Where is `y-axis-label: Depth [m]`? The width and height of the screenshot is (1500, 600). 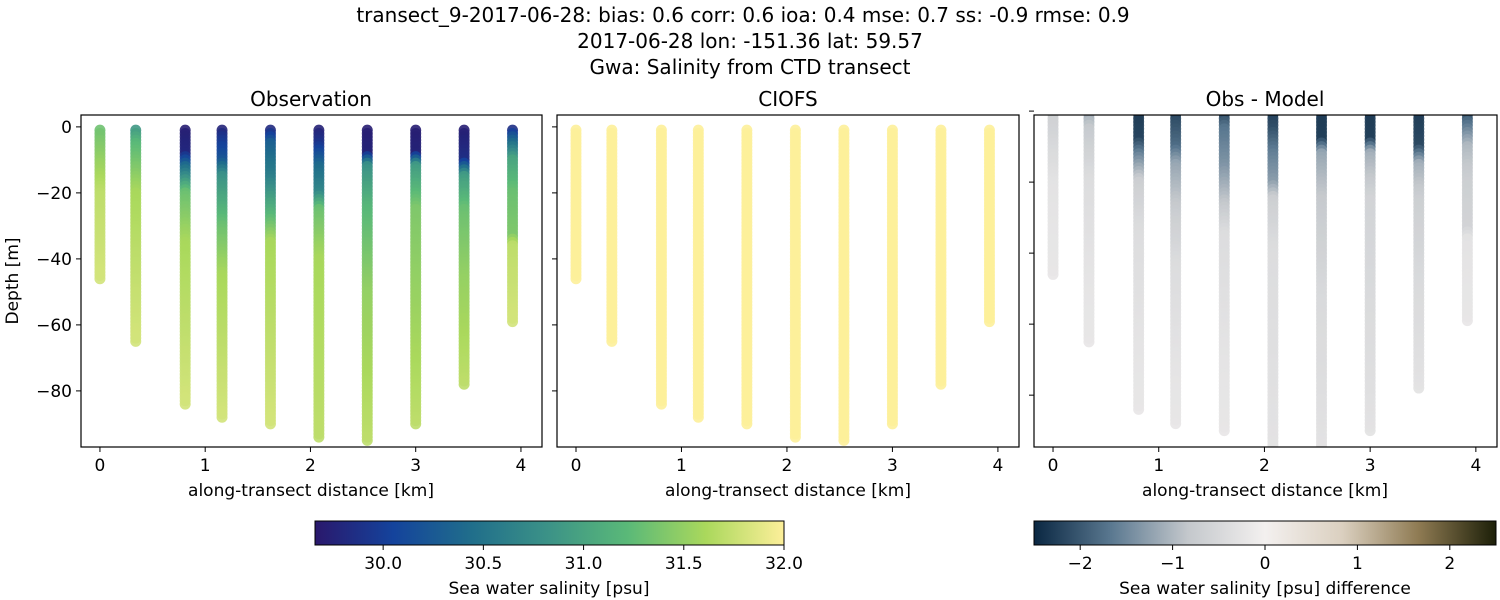
y-axis-label: Depth [m] is located at coordinates (13, 280).